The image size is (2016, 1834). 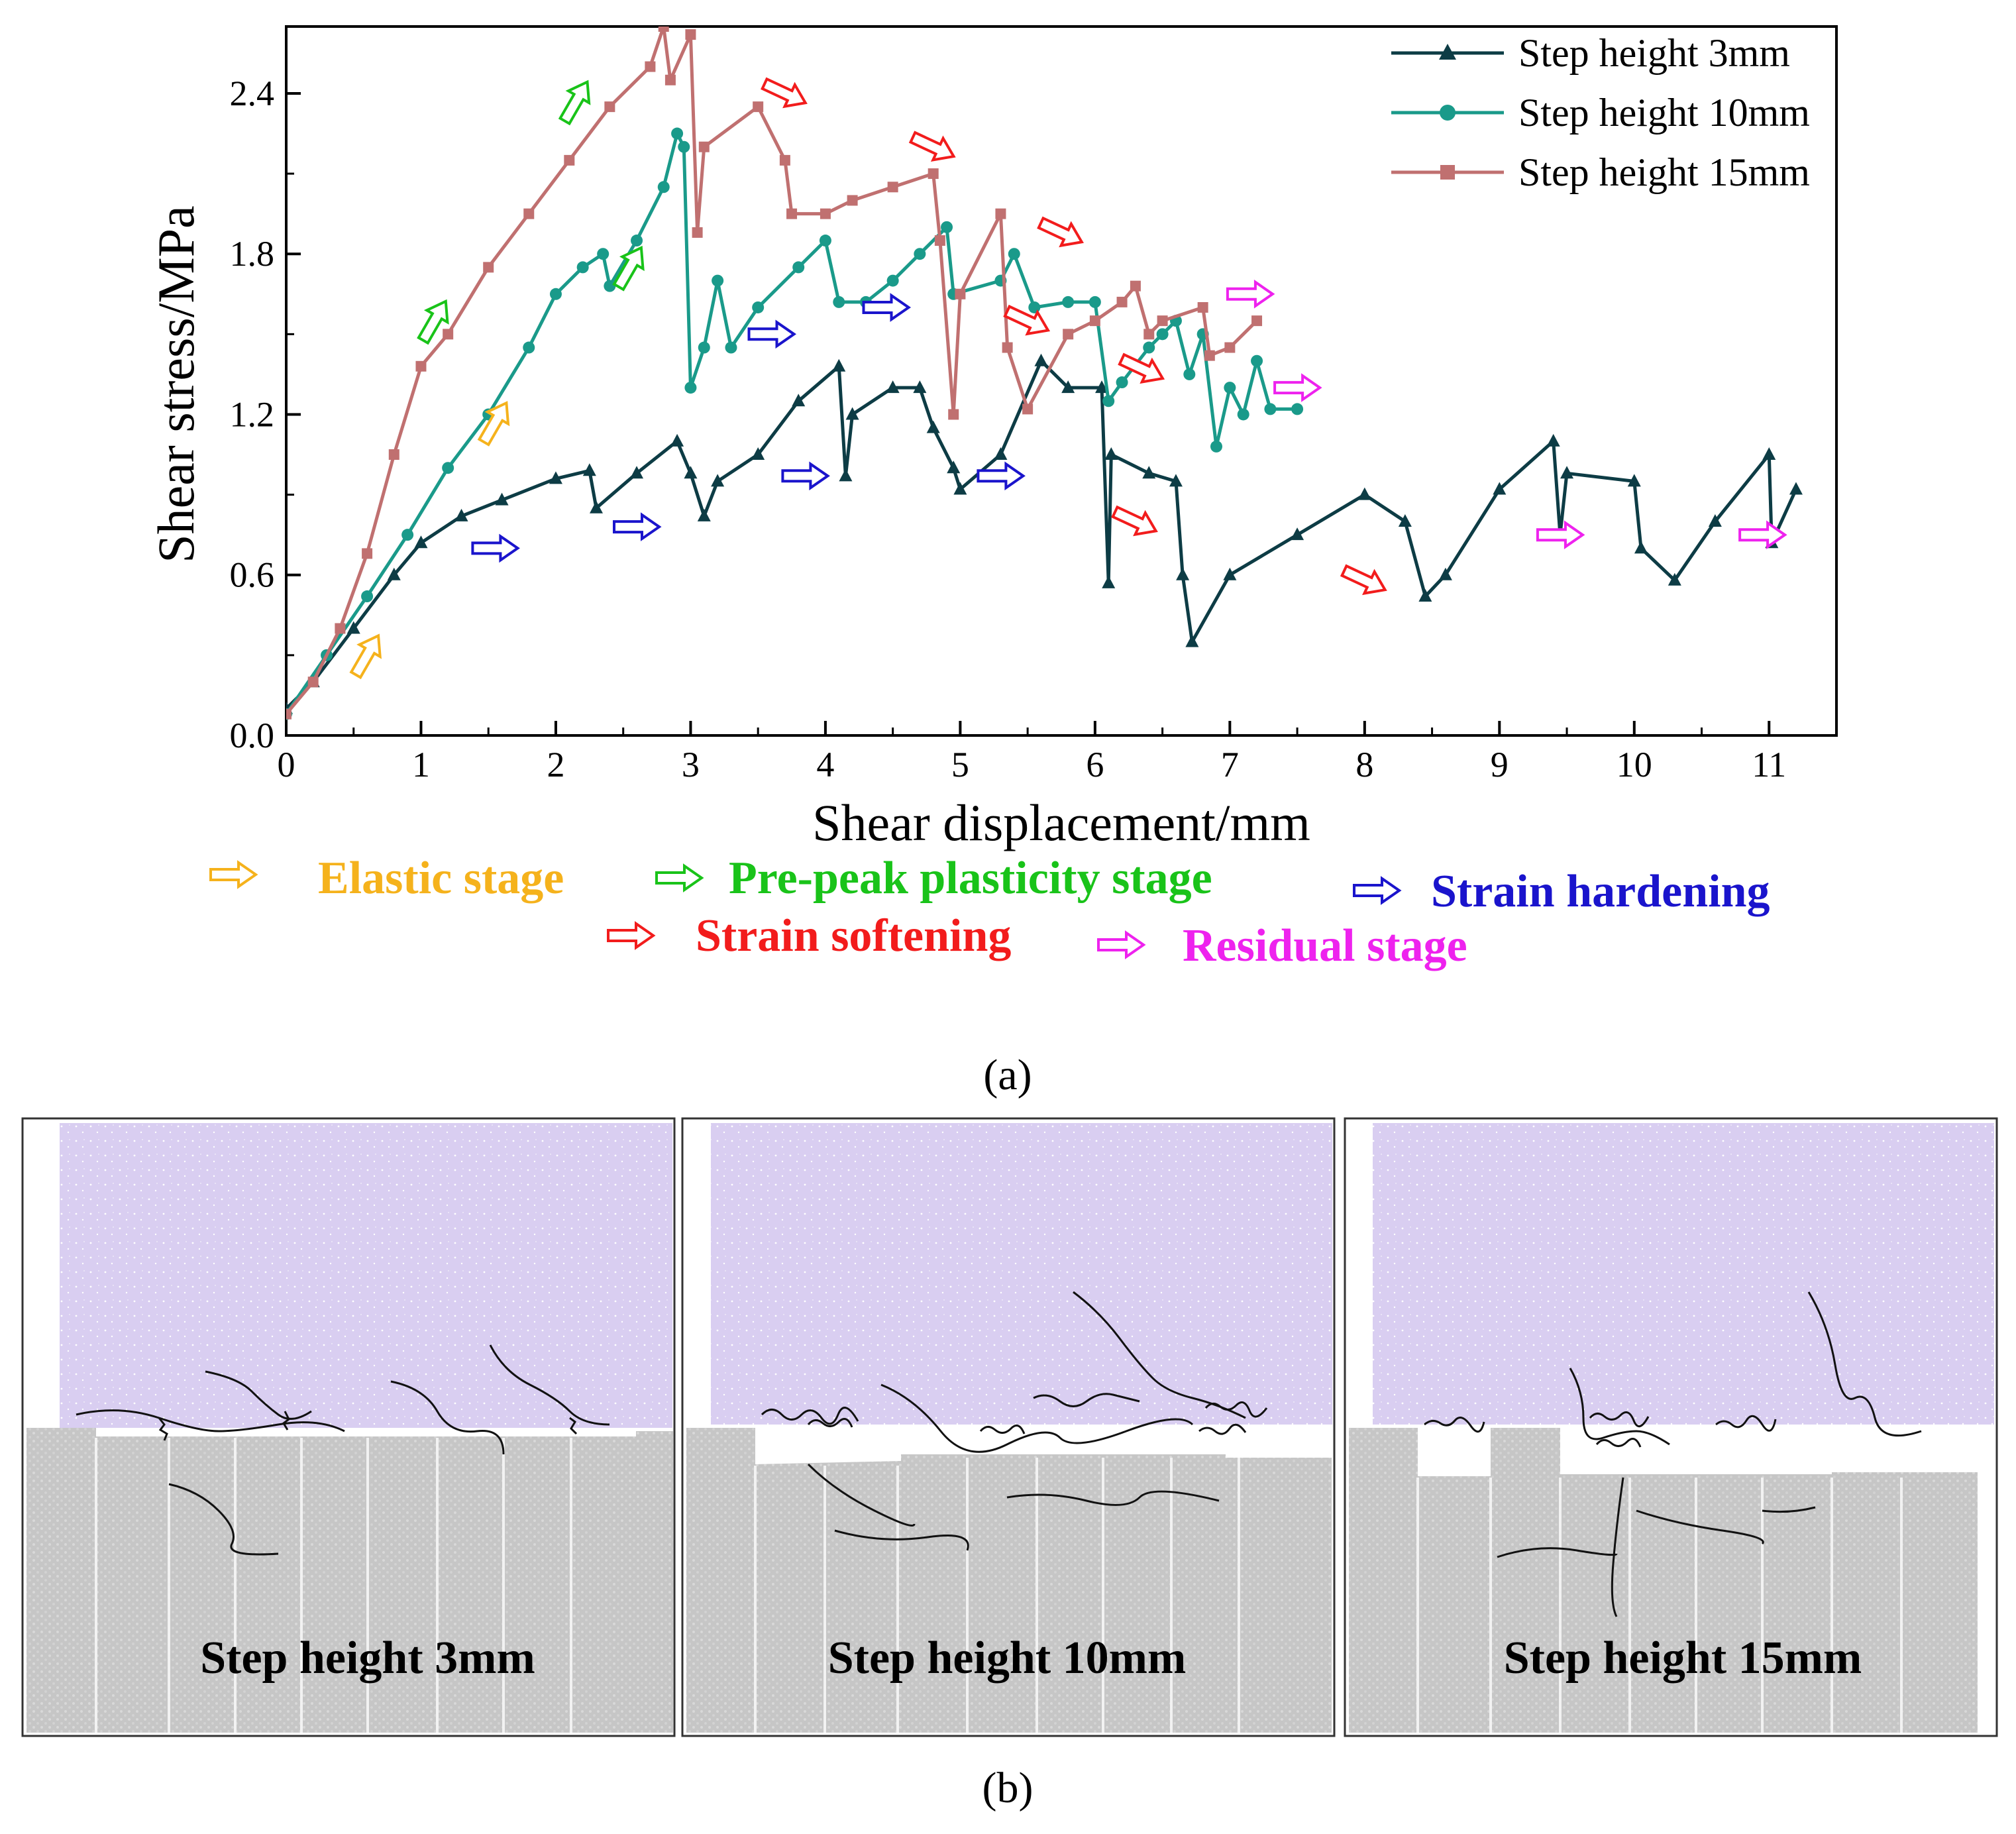 What do you see at coordinates (997, 1596) in the screenshot?
I see `block-divisions-10mm` at bounding box center [997, 1596].